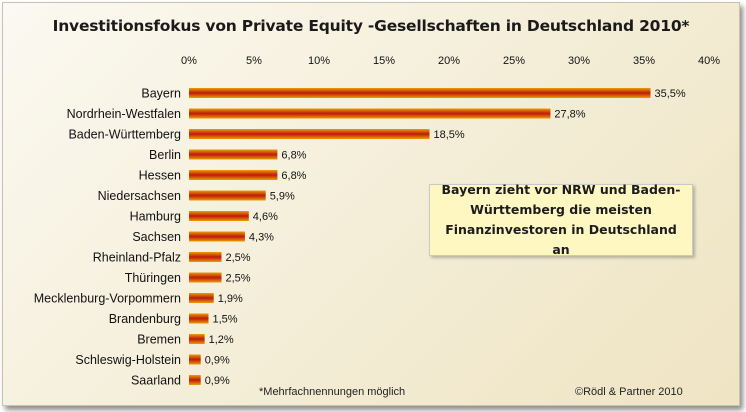 The image size is (746, 412). I want to click on category-label: Mecklenburg-Vorpommern, so click(107, 299).